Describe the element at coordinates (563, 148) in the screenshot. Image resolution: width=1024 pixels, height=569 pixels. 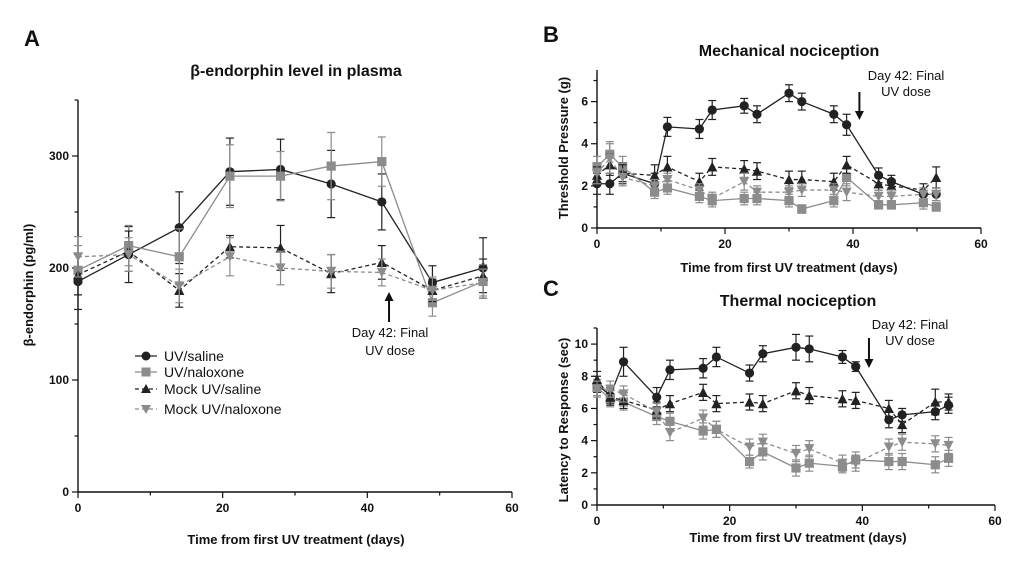
I see `y-axis-label: Threshold Pressure (g)` at that location.